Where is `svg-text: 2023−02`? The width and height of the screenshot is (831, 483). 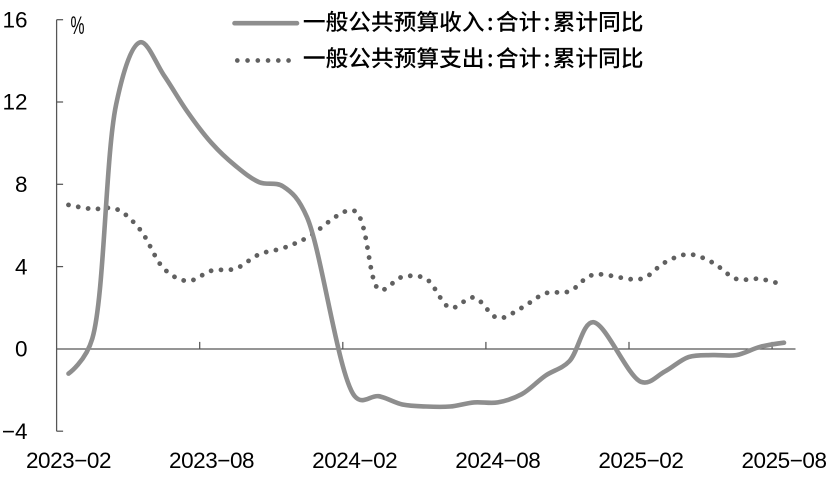 svg-text: 2023−02 is located at coordinates (68, 460).